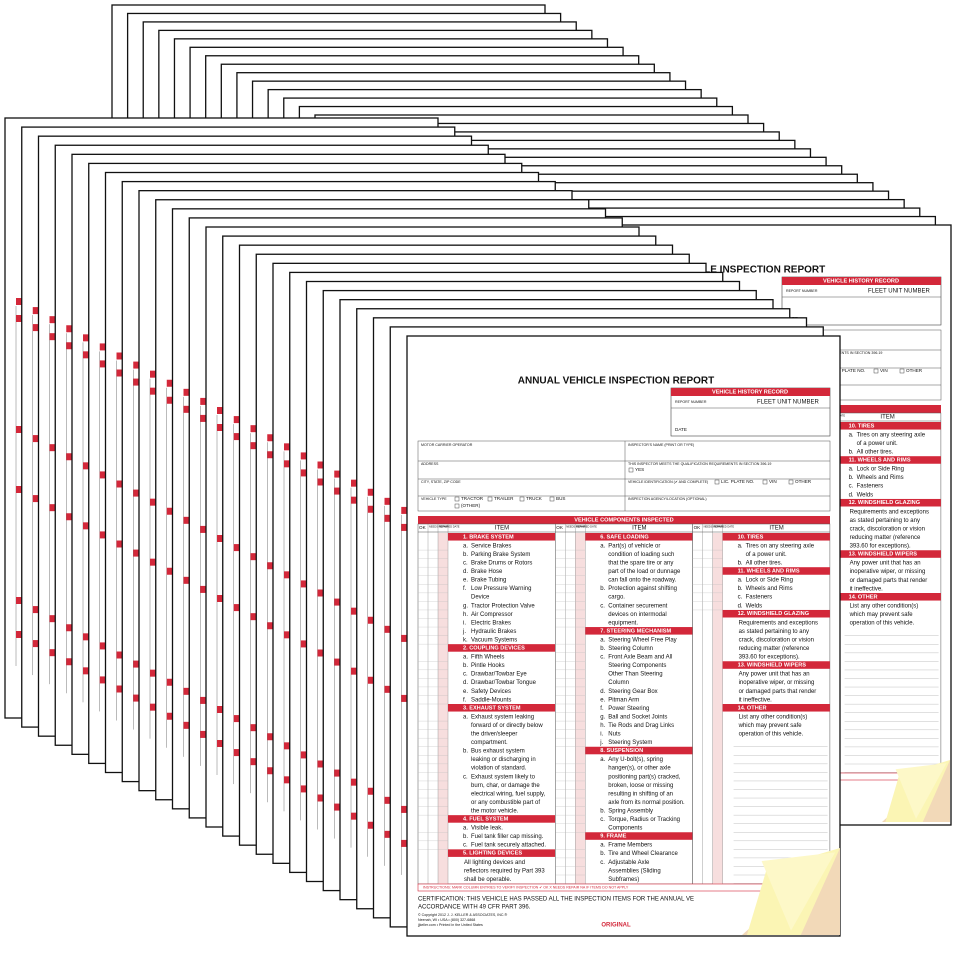 The width and height of the screenshot is (956, 964). I want to click on form-text: Brake Drums or Rotors, so click(501, 564).